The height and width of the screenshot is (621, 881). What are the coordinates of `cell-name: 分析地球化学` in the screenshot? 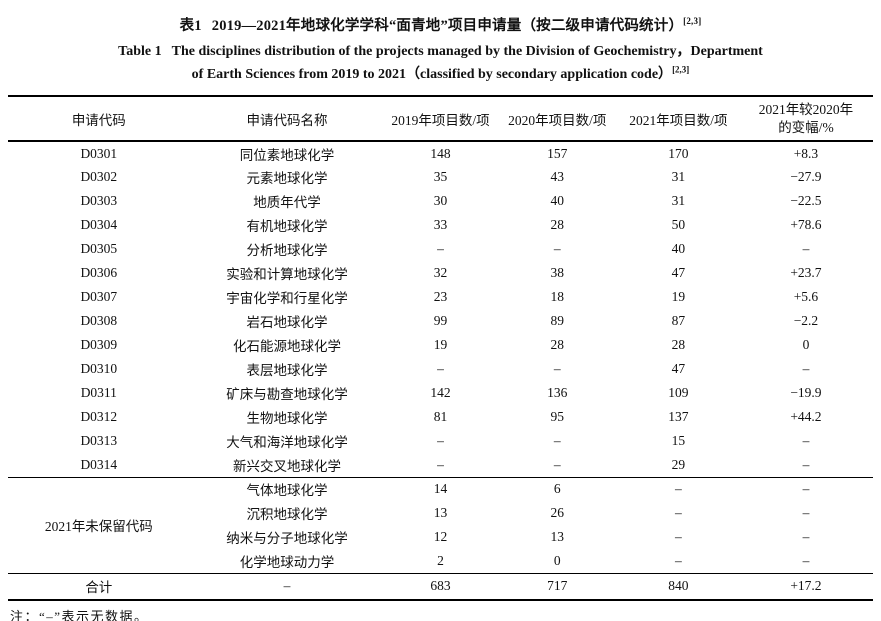 It's located at (287, 251).